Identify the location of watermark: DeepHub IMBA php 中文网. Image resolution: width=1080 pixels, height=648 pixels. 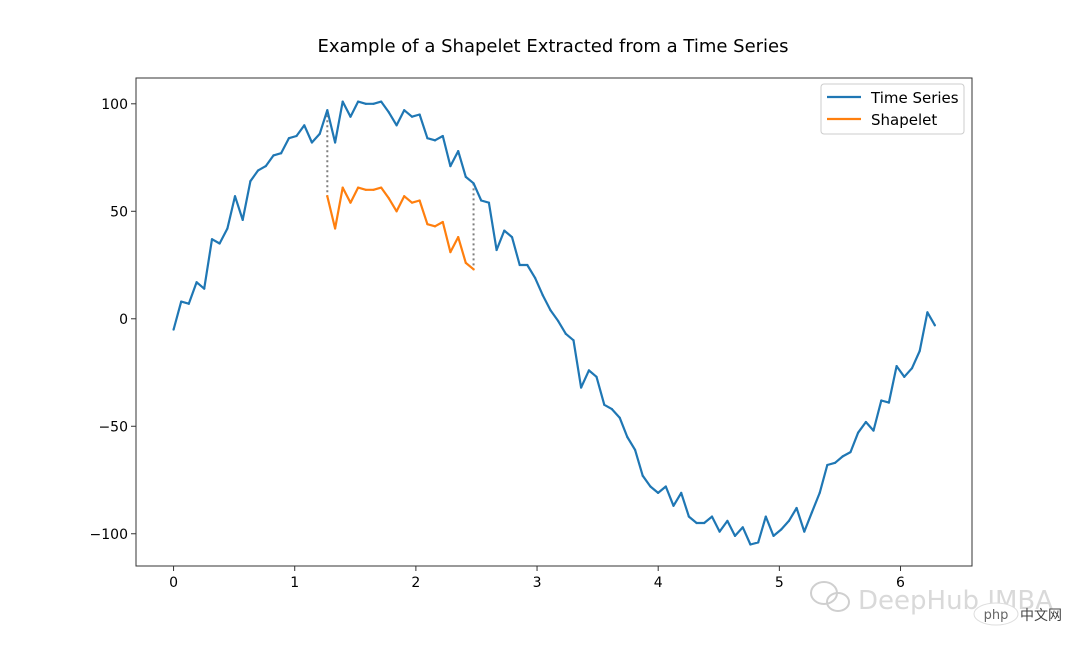
(936, 603).